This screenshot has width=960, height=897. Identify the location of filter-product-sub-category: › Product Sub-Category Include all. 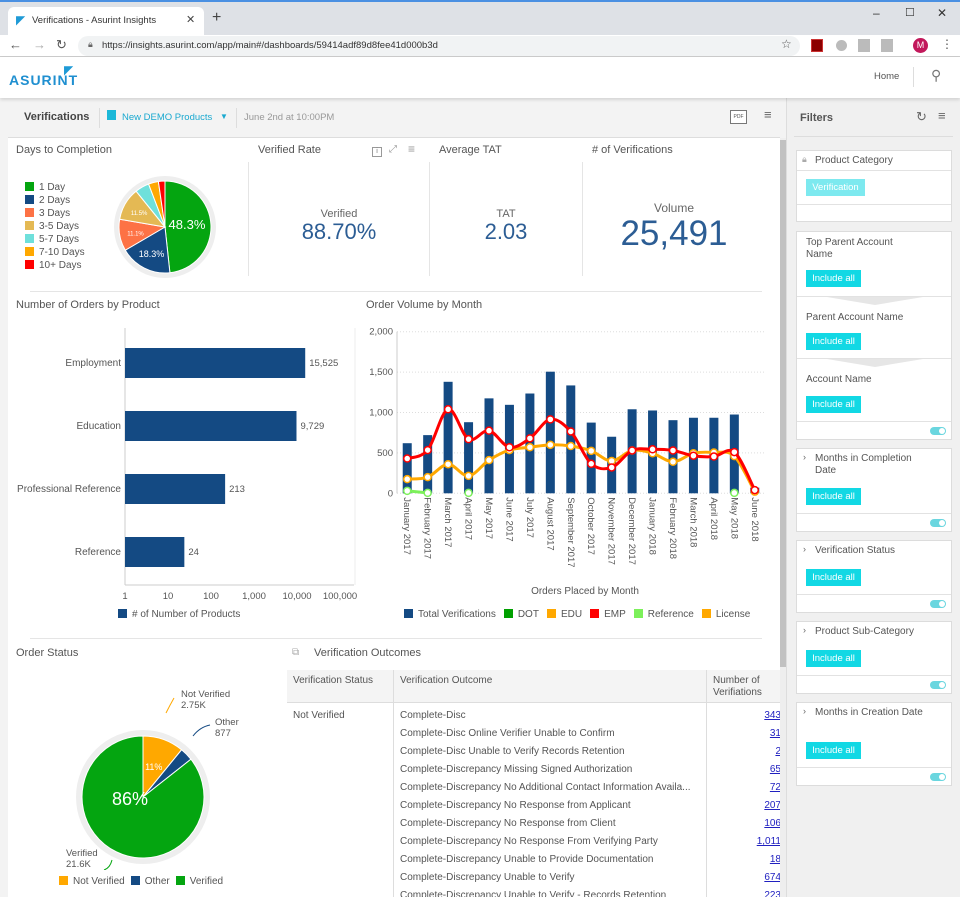
(874, 657).